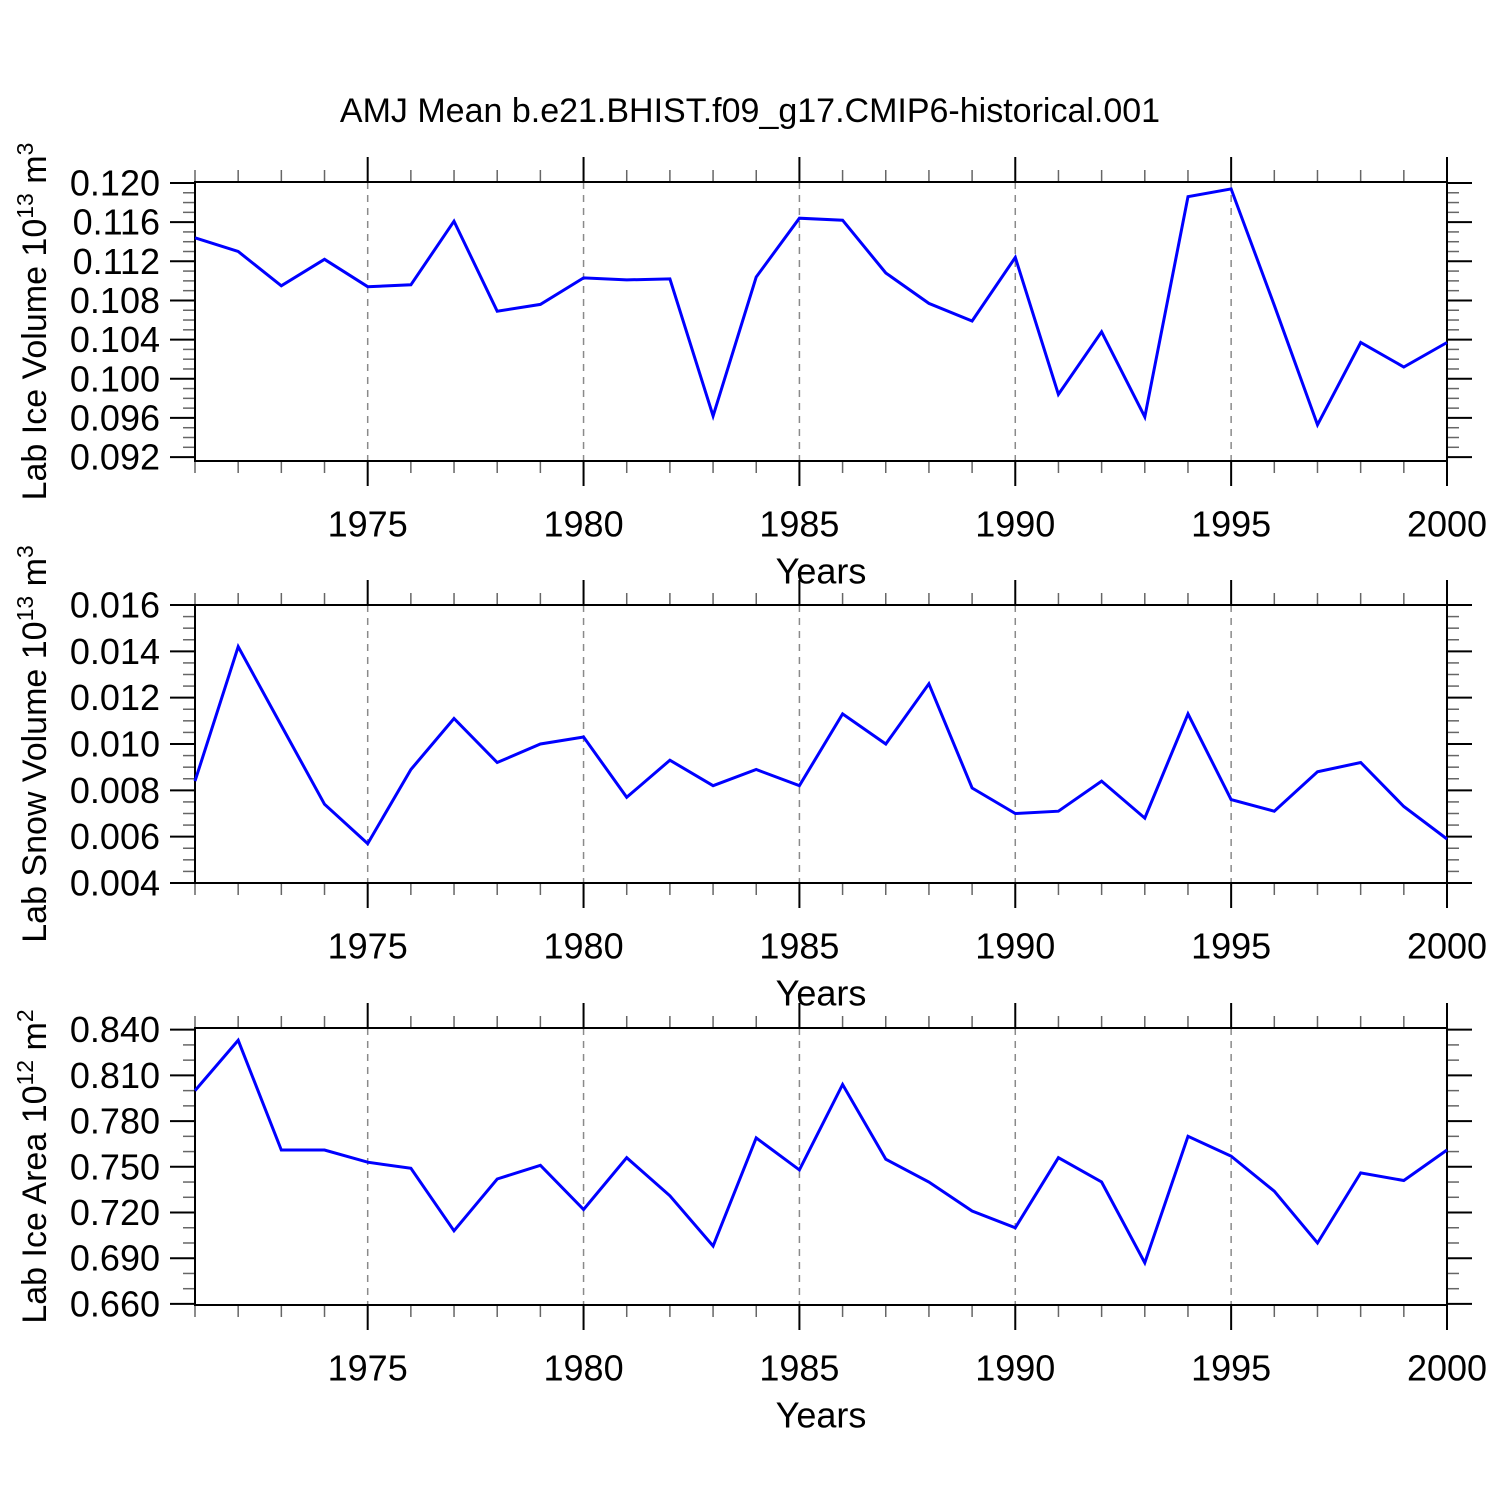  I want to click on y-tick-label: 0.690, so click(115, 1258).